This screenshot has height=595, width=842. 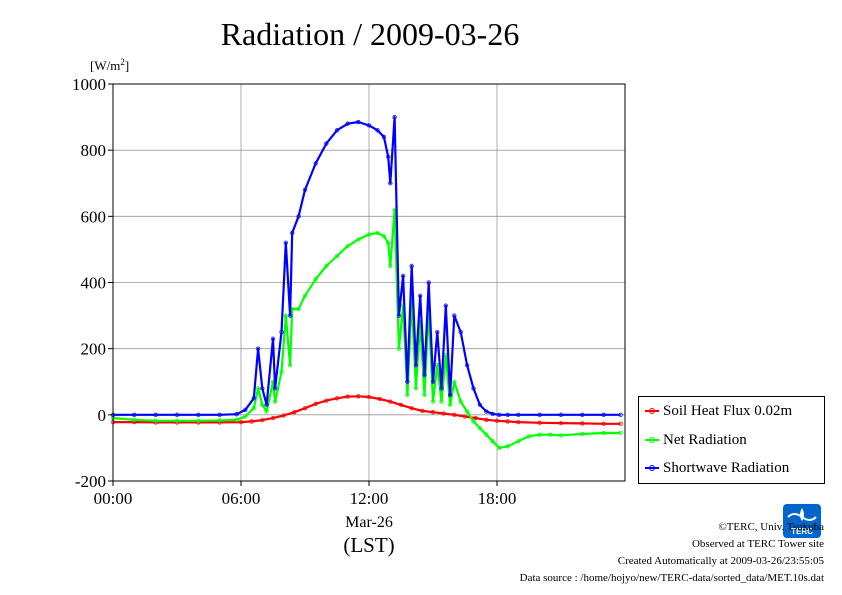 What do you see at coordinates (771, 527) in the screenshot?
I see `footer-copyright: ©TERC, Univ. Tsukuba` at bounding box center [771, 527].